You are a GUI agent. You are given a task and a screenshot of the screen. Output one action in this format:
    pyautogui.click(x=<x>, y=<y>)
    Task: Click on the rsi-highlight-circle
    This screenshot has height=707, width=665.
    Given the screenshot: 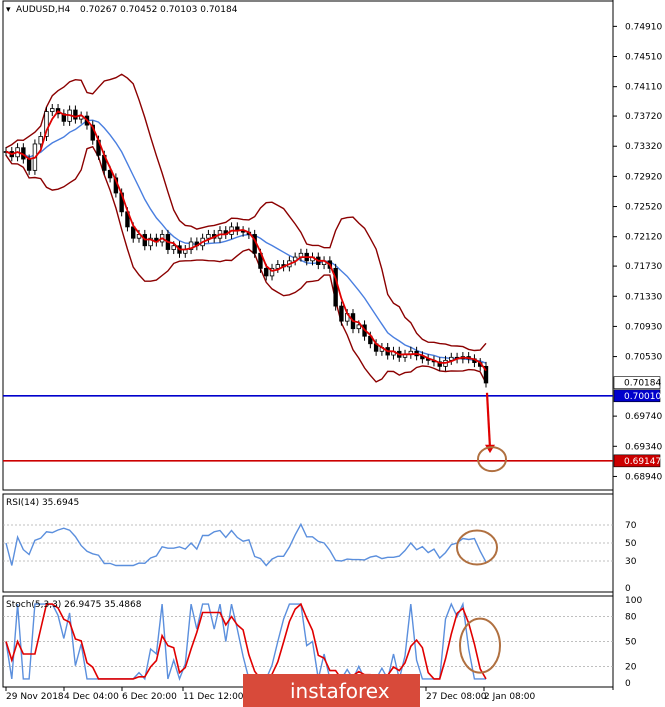 What is the action you would take?
    pyautogui.click(x=477, y=547)
    